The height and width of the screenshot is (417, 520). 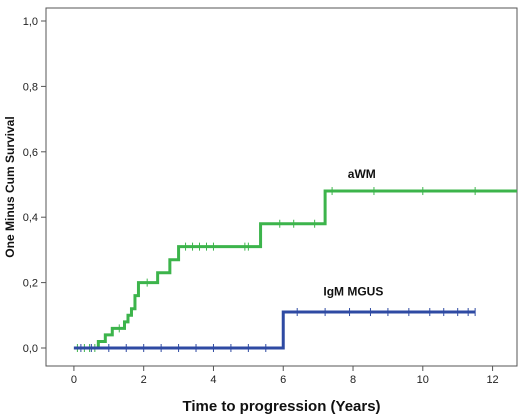 I want to click on y-tick-label: 0,8, so click(x=30, y=87).